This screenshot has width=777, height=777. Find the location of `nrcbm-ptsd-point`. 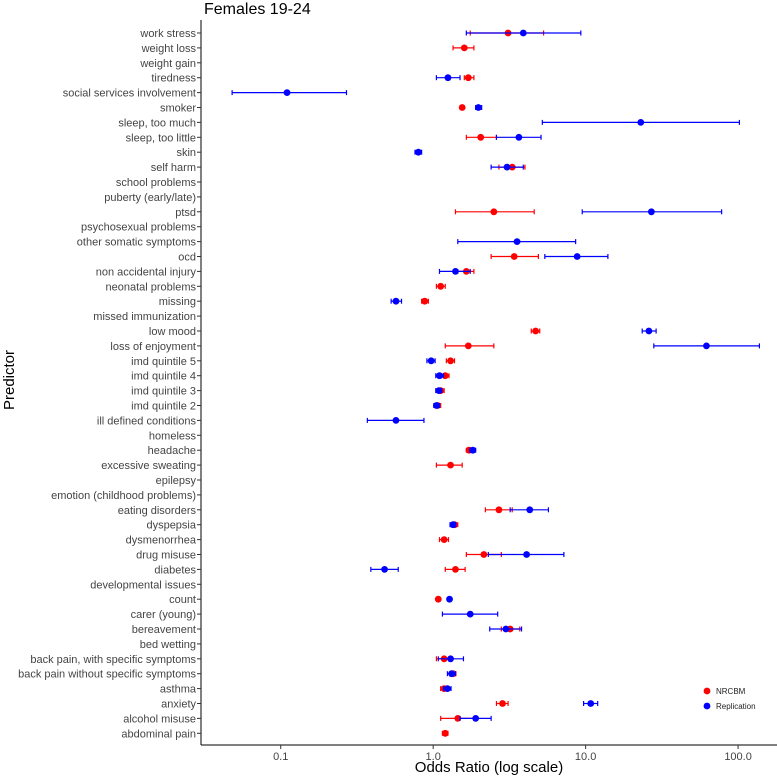

nrcbm-ptsd-point is located at coordinates (494, 212).